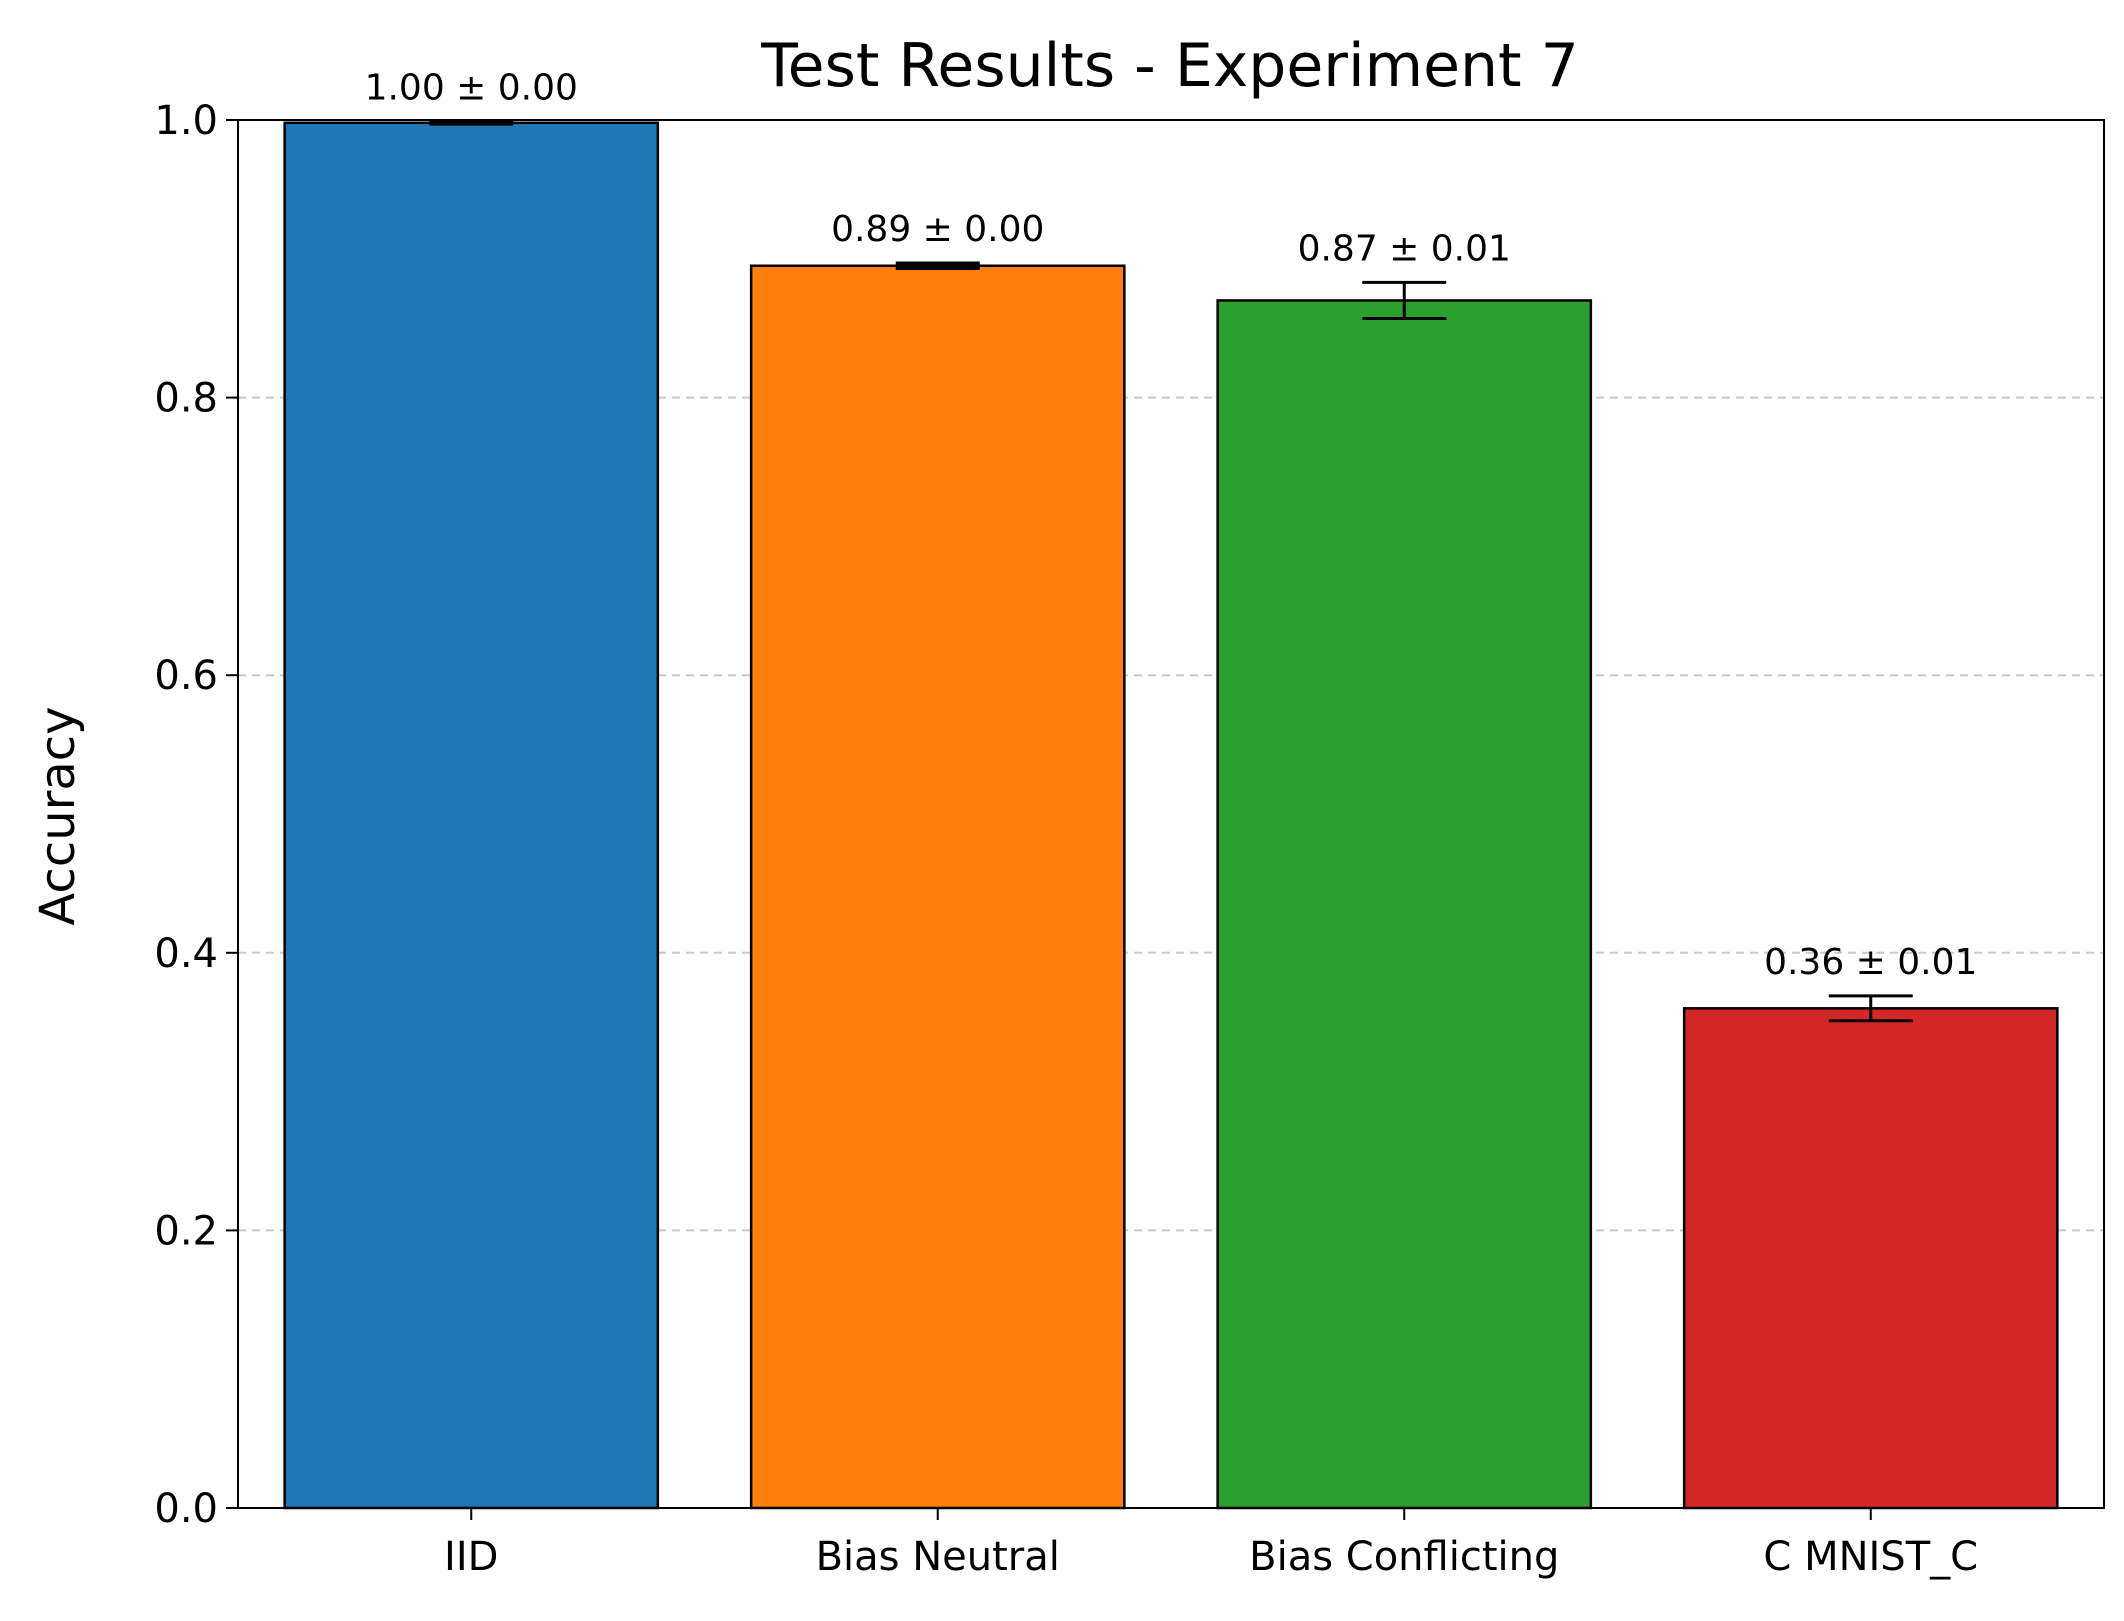 The height and width of the screenshot is (1621, 2124). Describe the element at coordinates (186, 676) in the screenshot. I see `y-tick-label: 0.6` at that location.